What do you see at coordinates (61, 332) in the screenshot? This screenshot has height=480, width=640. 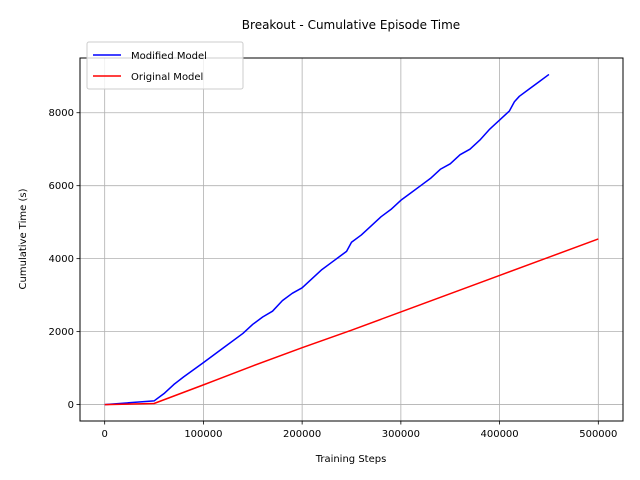 I see `y-tick-label: 2000` at bounding box center [61, 332].